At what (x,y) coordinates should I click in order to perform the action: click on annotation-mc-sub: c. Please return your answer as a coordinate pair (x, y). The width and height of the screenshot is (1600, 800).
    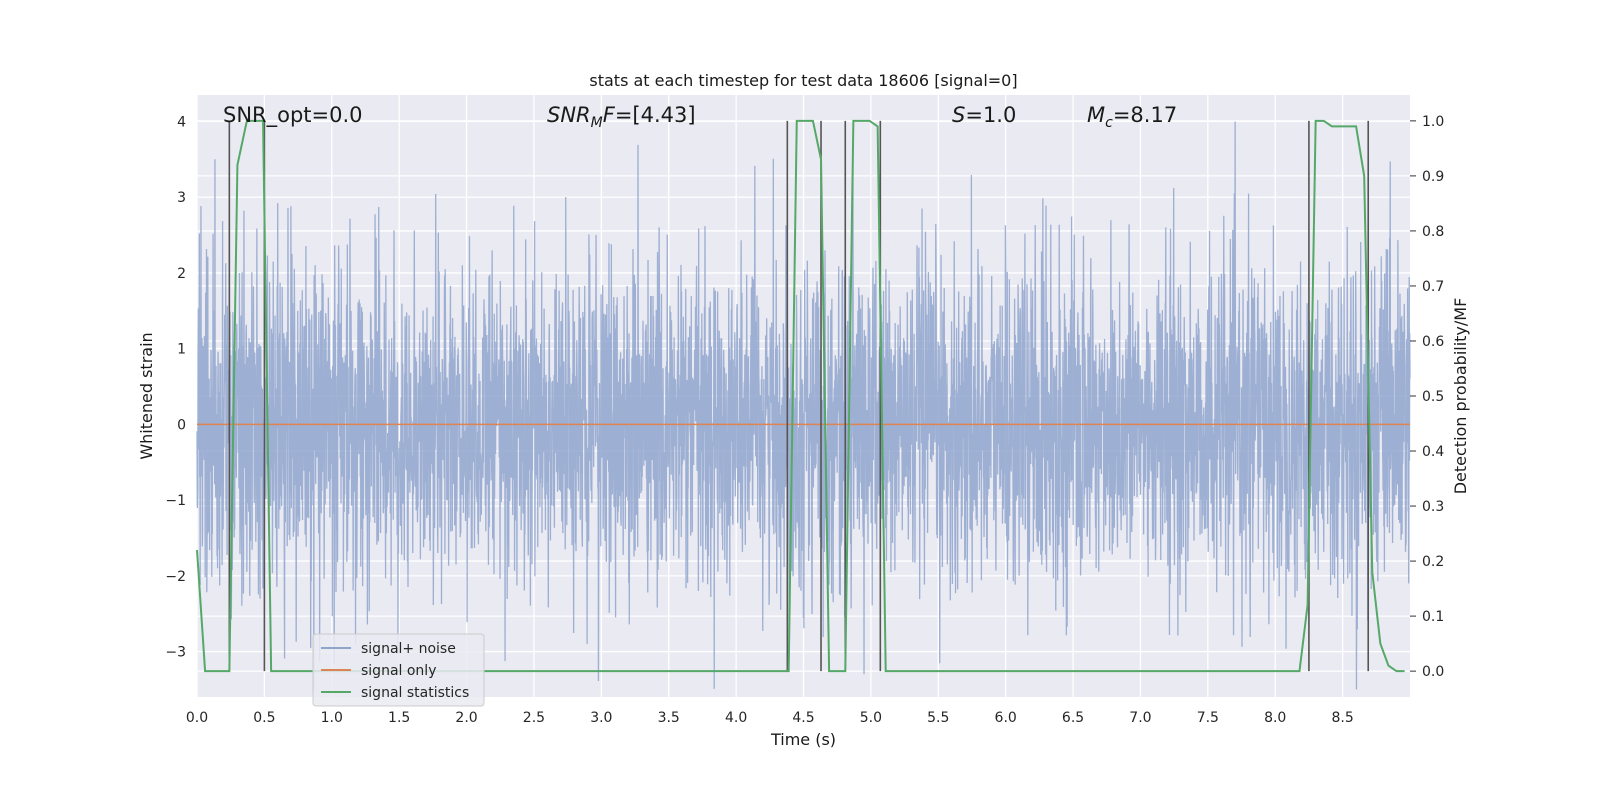
    Looking at the image, I should click on (1109, 123).